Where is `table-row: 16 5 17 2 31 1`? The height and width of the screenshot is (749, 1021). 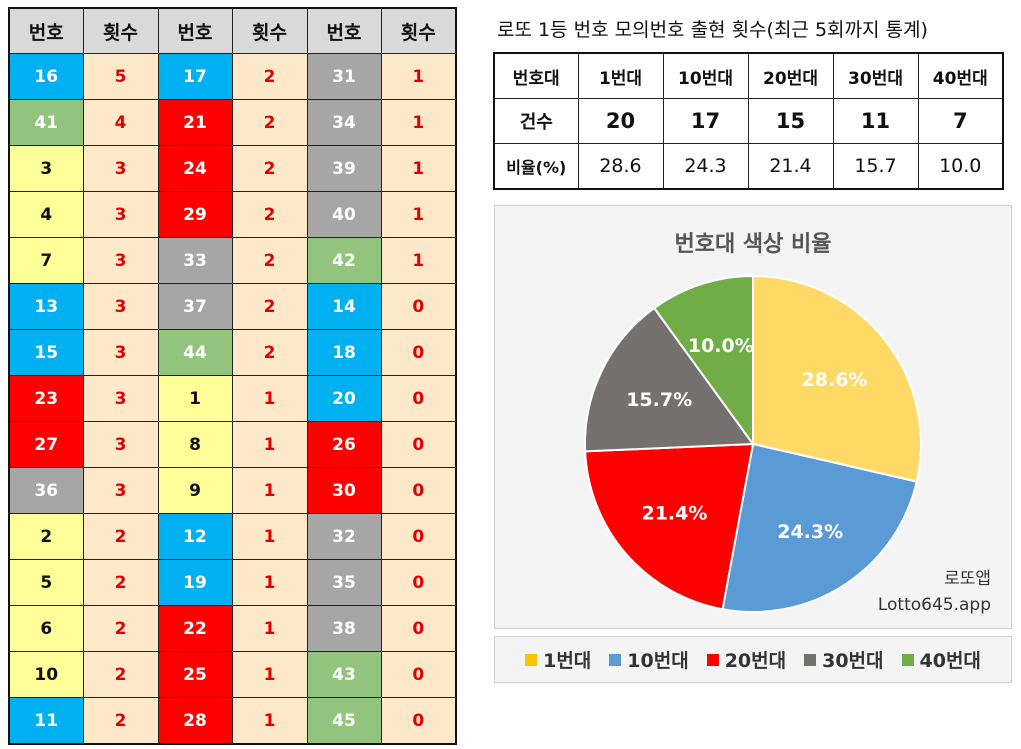
table-row: 16 5 17 2 31 1 is located at coordinates (232, 76).